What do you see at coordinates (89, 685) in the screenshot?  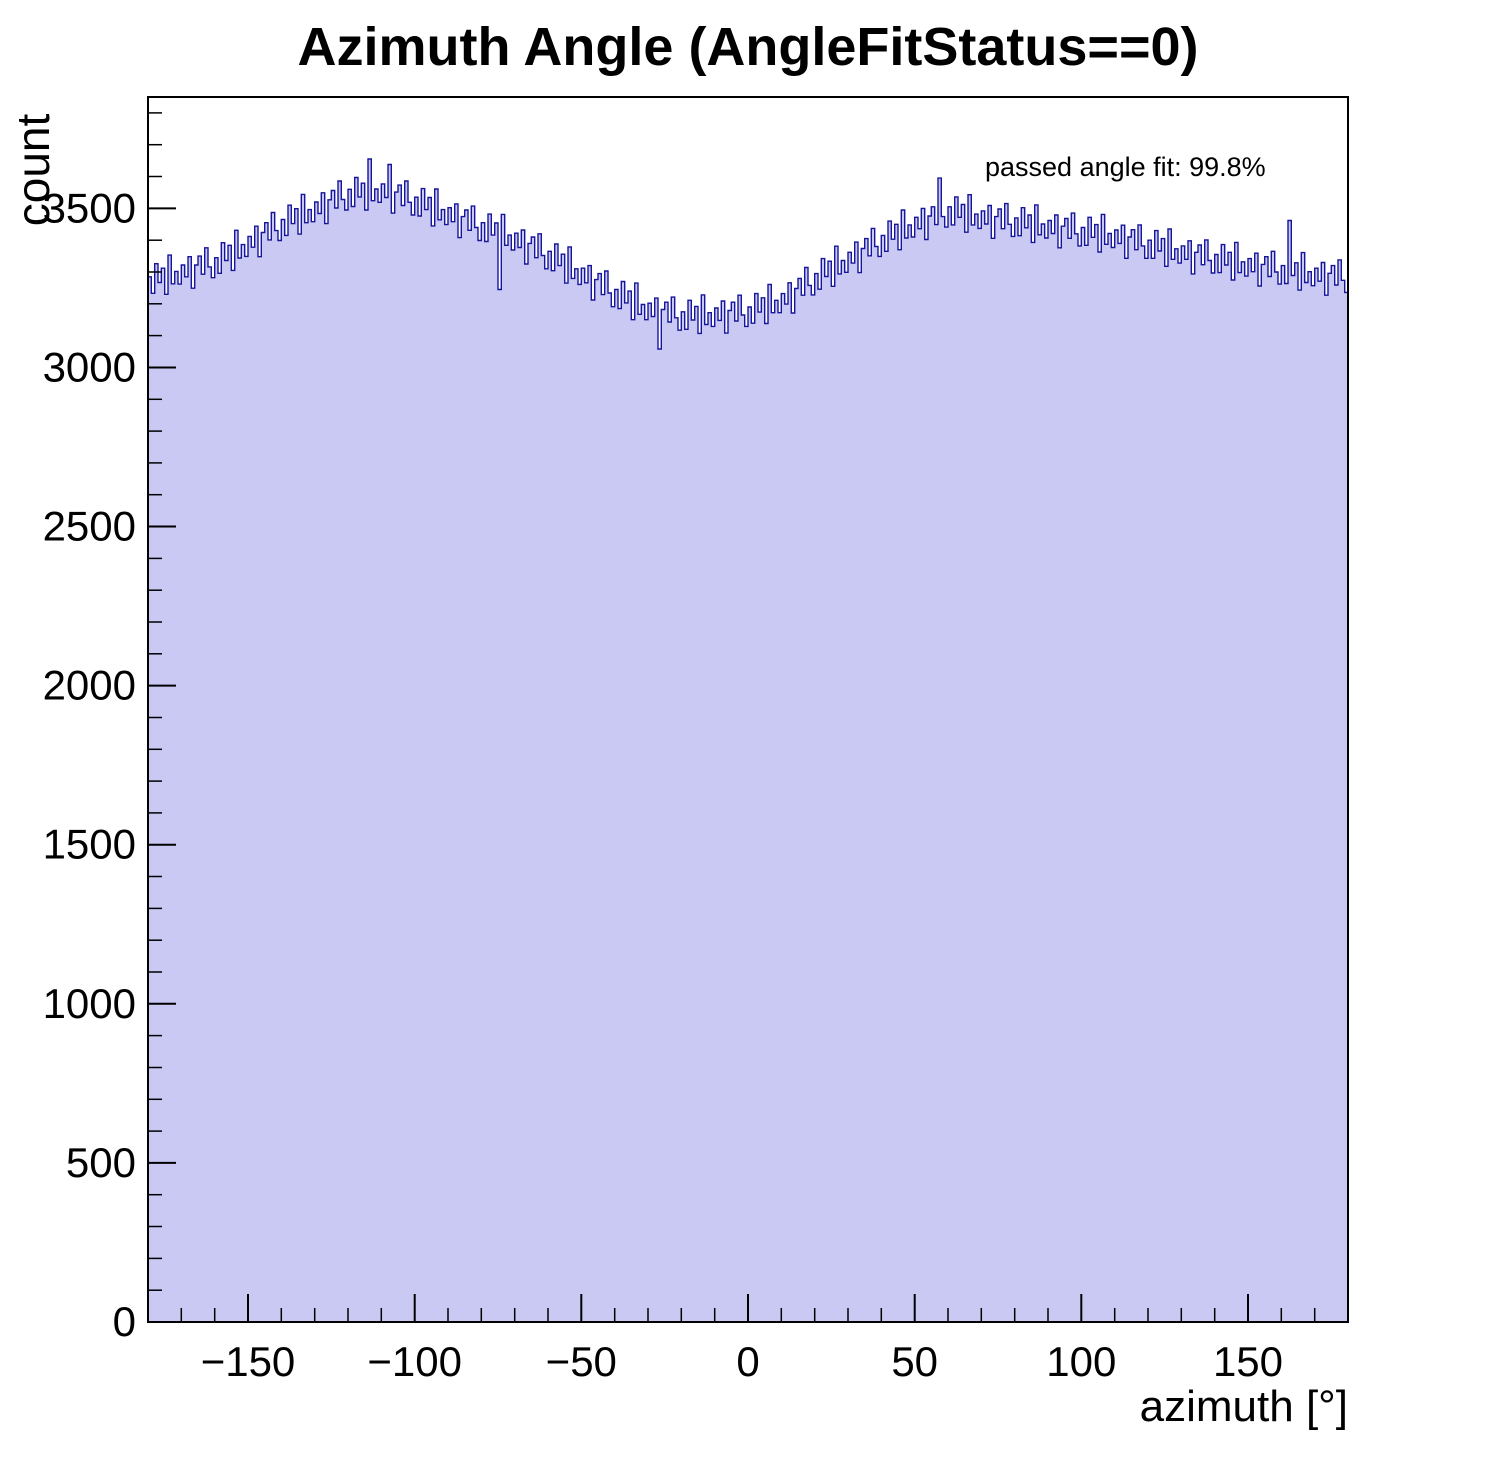 I see `y-tick-label: 2000` at bounding box center [89, 685].